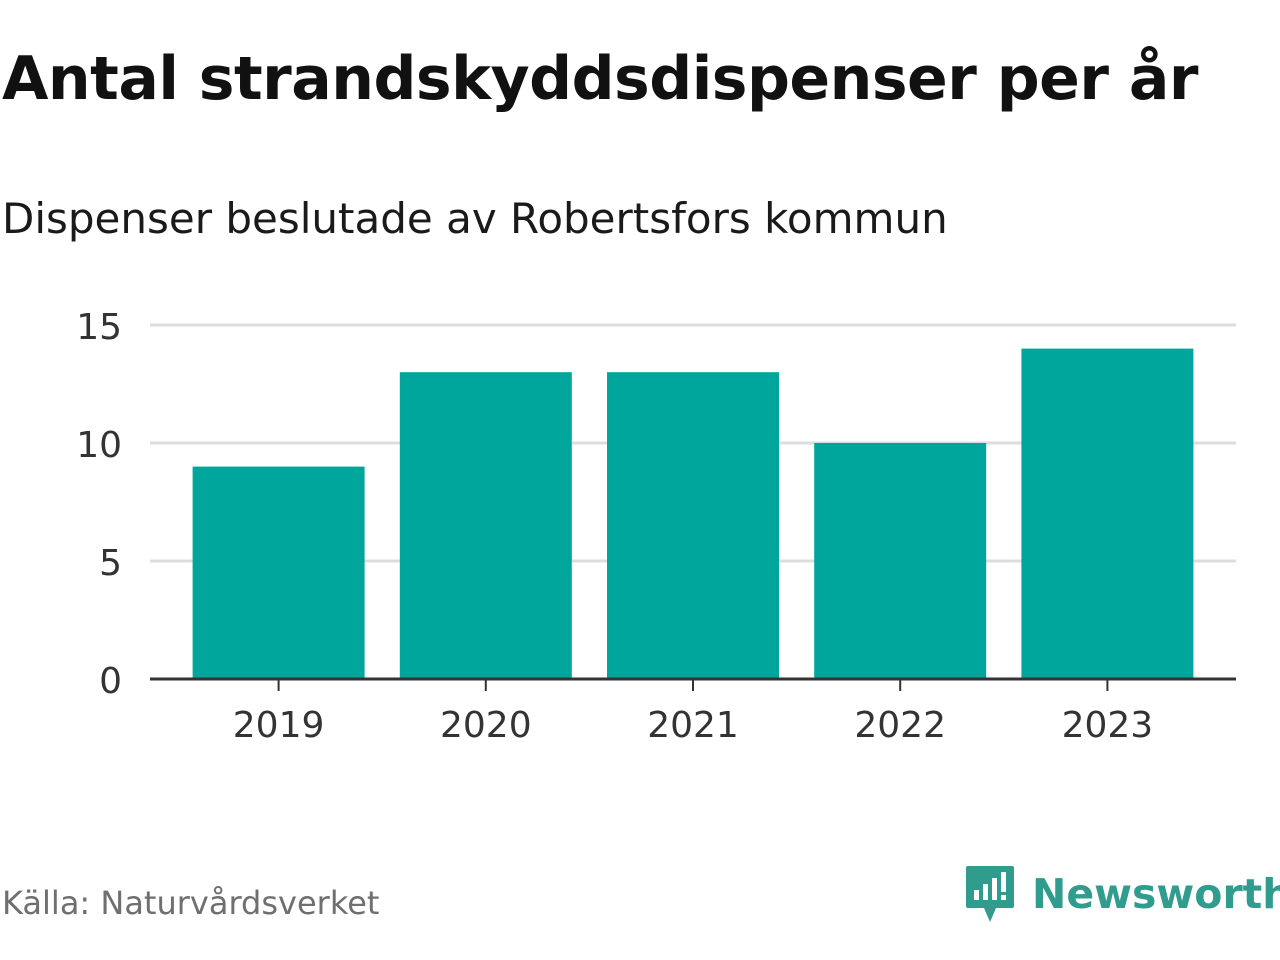  What do you see at coordinates (693, 525) in the screenshot?
I see `bar-2021` at bounding box center [693, 525].